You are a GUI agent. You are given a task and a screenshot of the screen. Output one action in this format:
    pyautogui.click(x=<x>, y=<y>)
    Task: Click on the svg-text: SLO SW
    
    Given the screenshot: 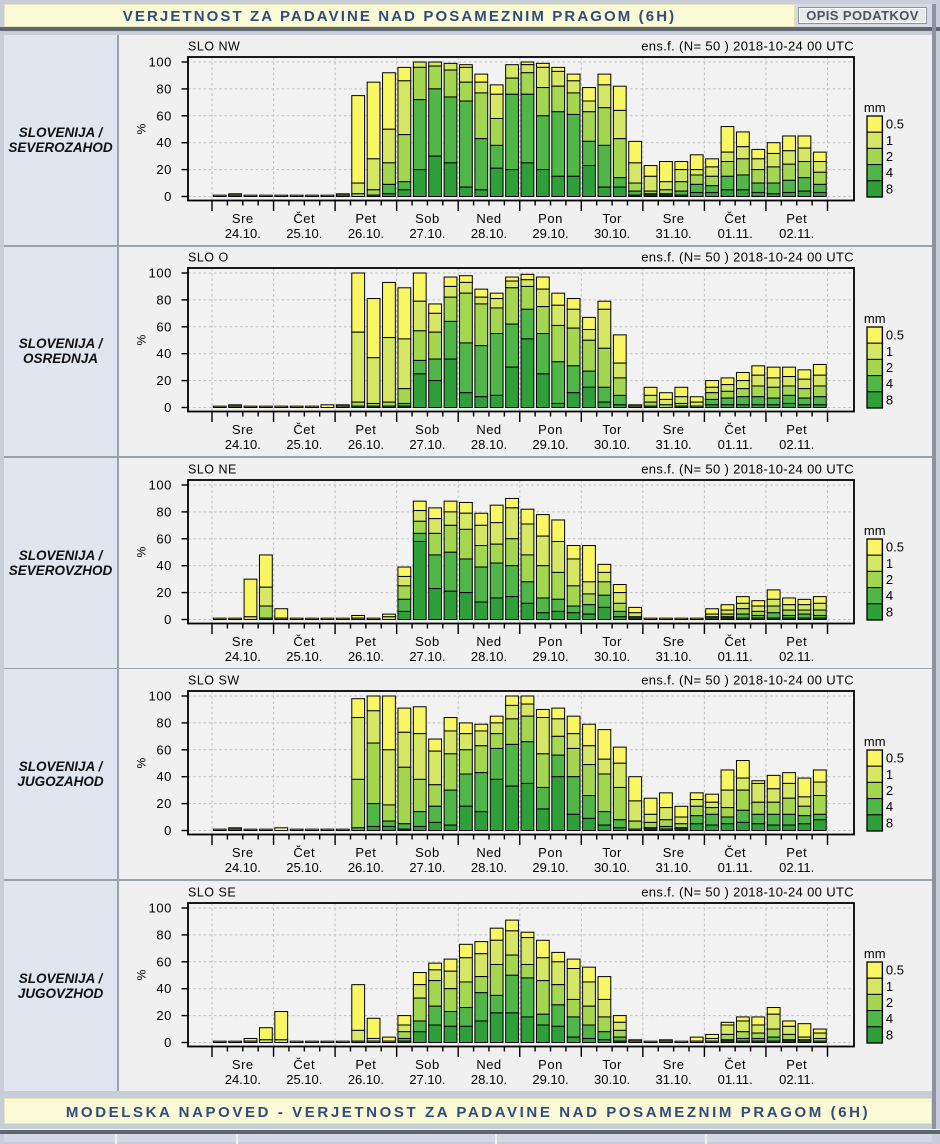 What is the action you would take?
    pyautogui.click(x=214, y=681)
    